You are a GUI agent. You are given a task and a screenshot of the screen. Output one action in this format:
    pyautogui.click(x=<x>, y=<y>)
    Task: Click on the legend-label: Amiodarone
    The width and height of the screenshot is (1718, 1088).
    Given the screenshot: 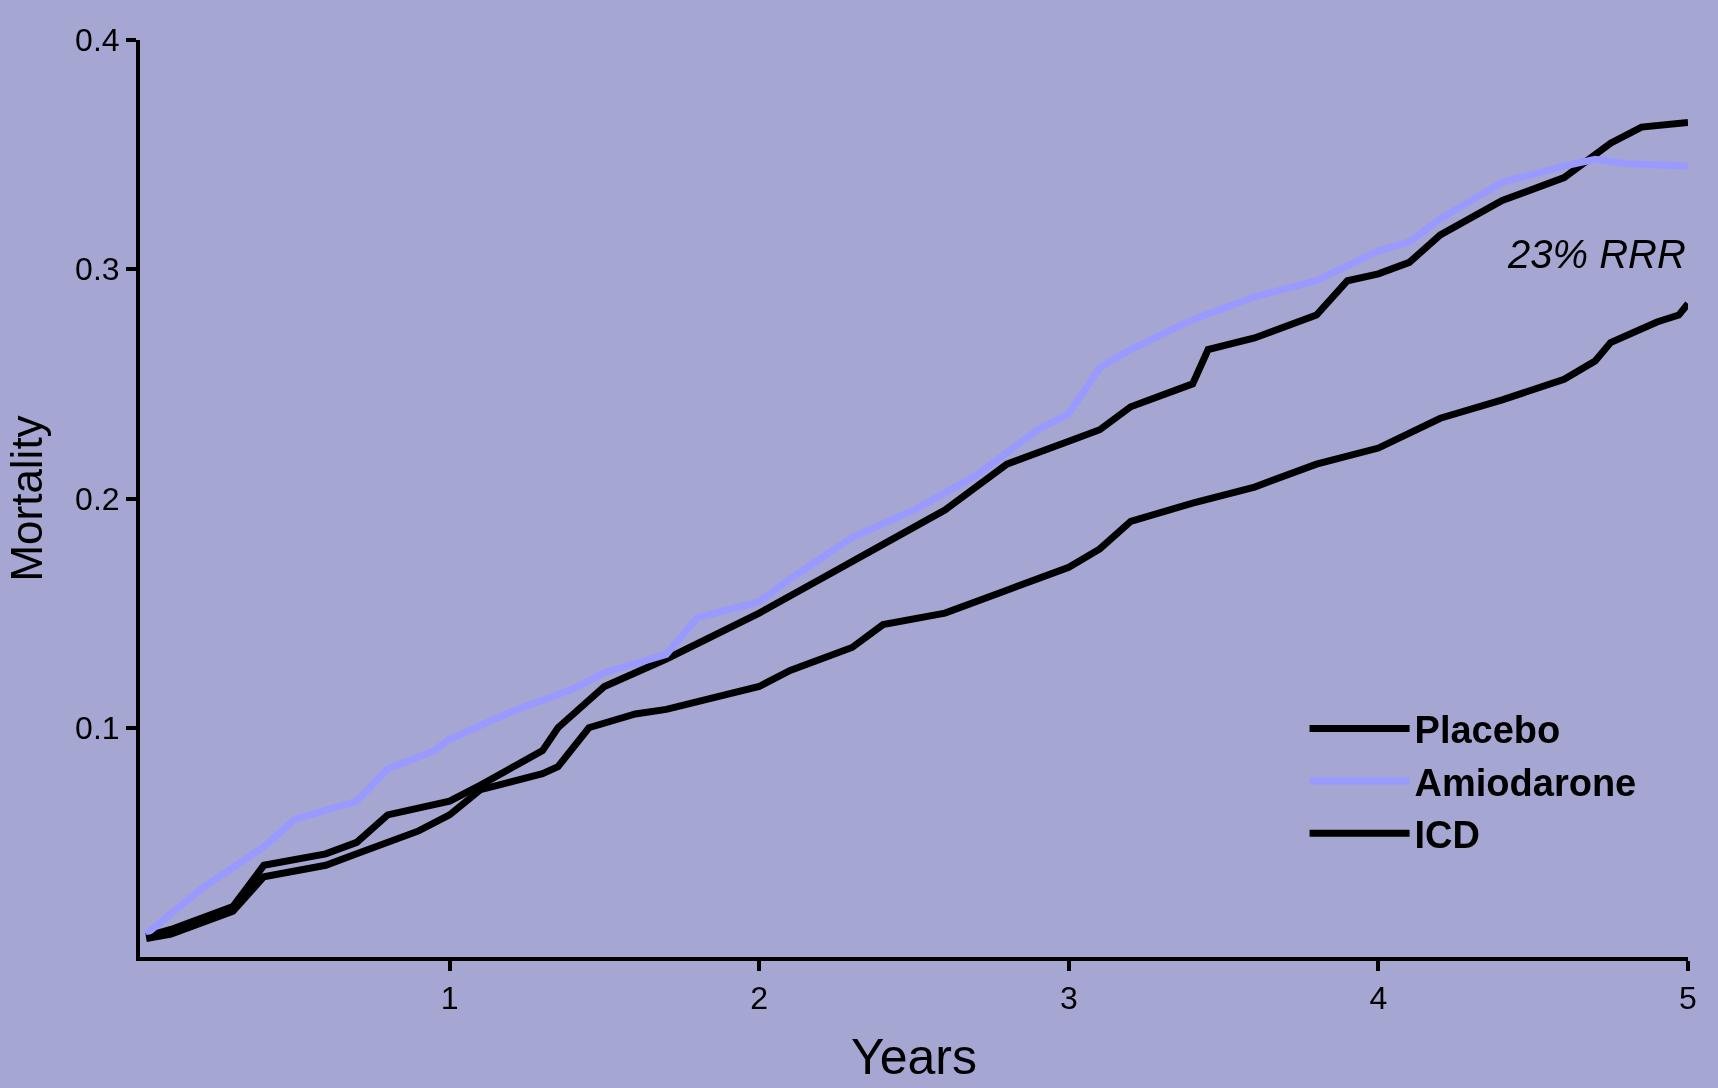 What is the action you would take?
    pyautogui.click(x=1525, y=782)
    